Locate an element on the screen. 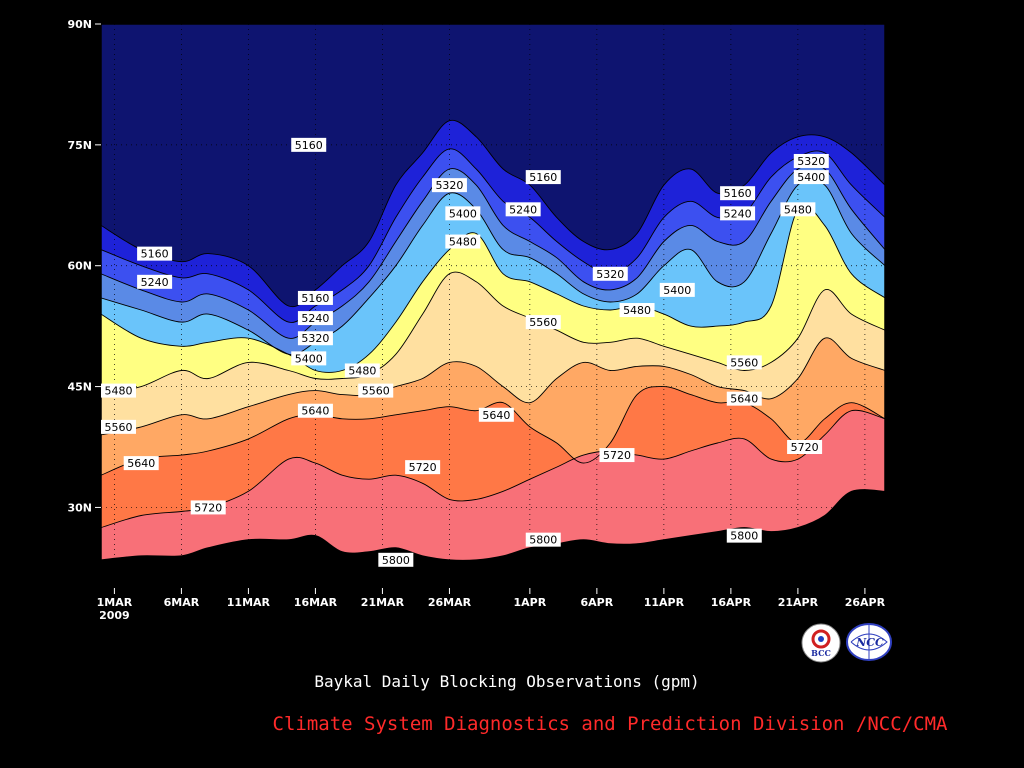 The height and width of the screenshot is (768, 1024). x-tick-label: 16MAR is located at coordinates (316, 602).